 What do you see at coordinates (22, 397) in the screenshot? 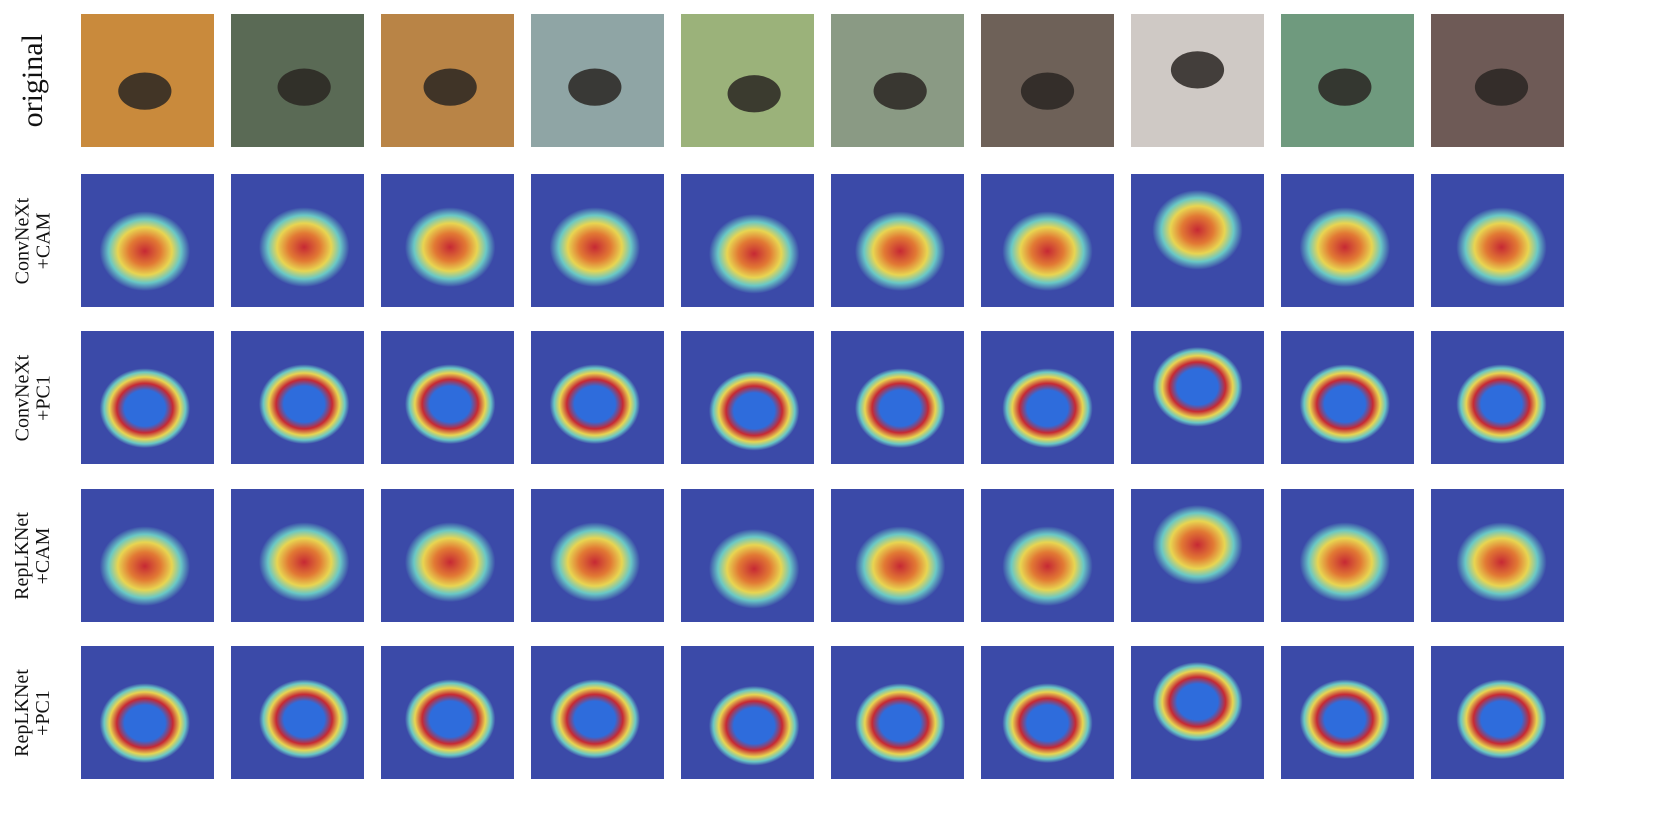
I see `row-label-line: ConvNeXt` at bounding box center [22, 397].